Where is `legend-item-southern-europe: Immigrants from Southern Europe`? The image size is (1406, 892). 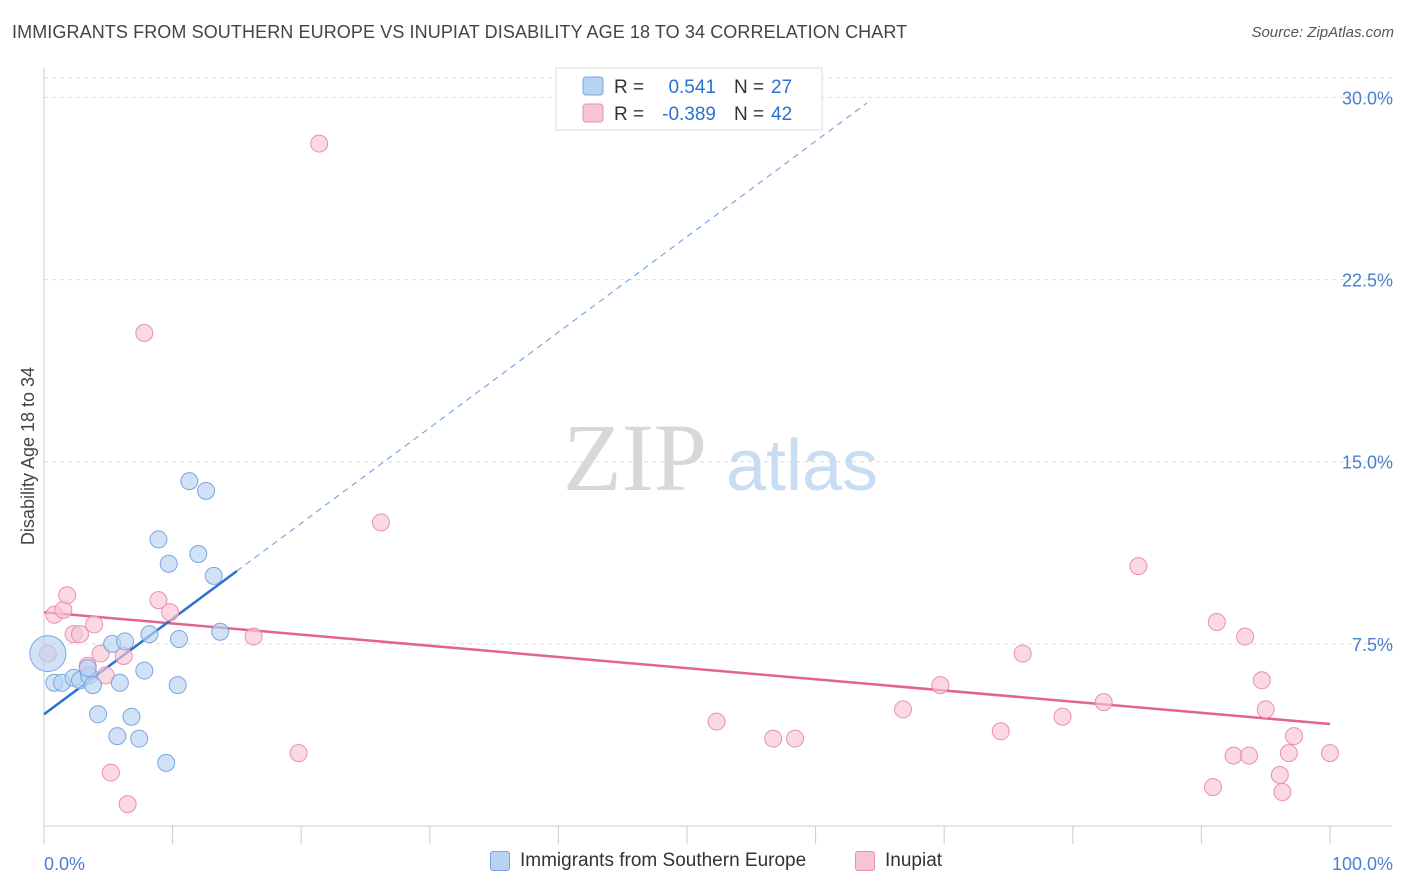 legend-item-southern-europe: Immigrants from Southern Europe is located at coordinates (648, 861).